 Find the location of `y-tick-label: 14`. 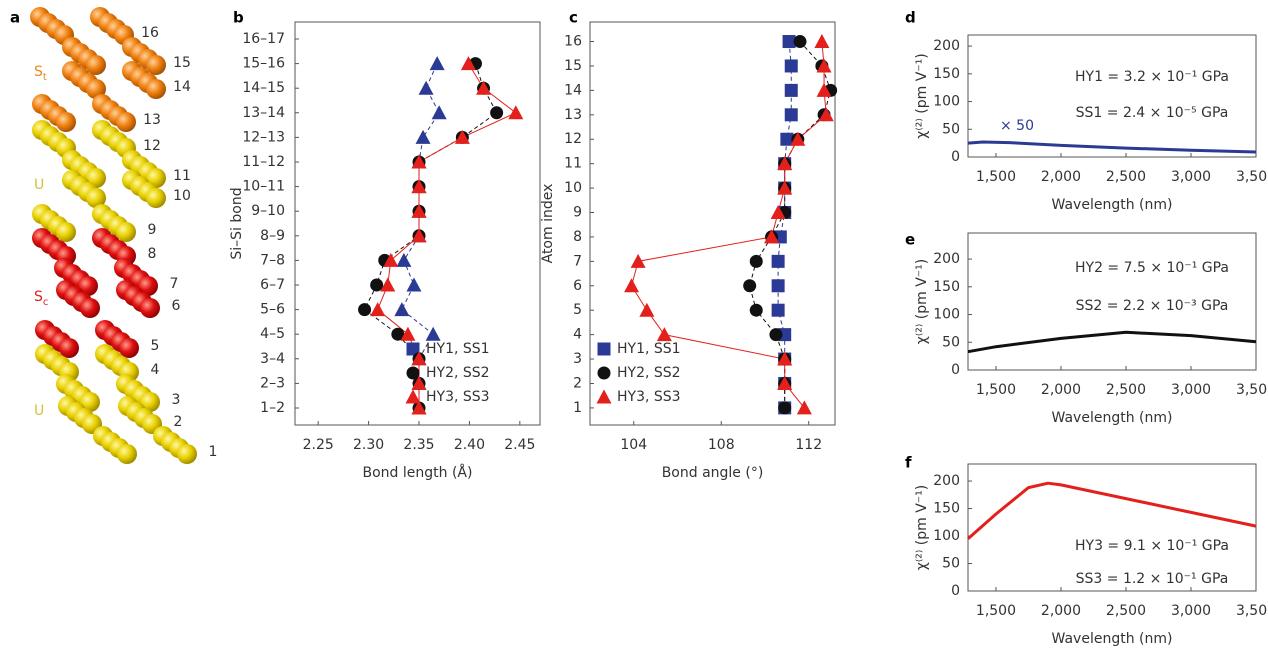

y-tick-label: 14 is located at coordinates (573, 90).